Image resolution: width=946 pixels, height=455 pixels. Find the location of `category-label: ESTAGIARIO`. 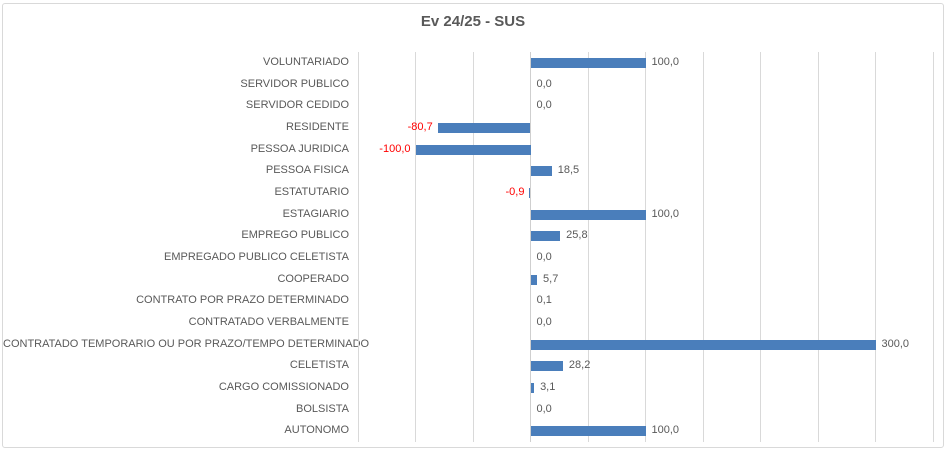

category-label: ESTAGIARIO is located at coordinates (315, 213).